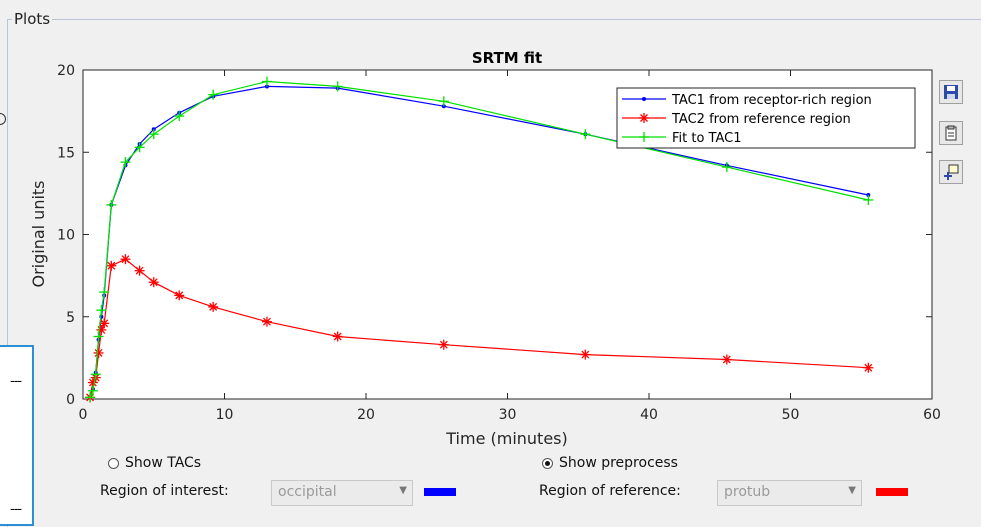 This screenshot has width=981, height=527. Describe the element at coordinates (66, 236) in the screenshot. I see `y-tick-label: 10` at that location.